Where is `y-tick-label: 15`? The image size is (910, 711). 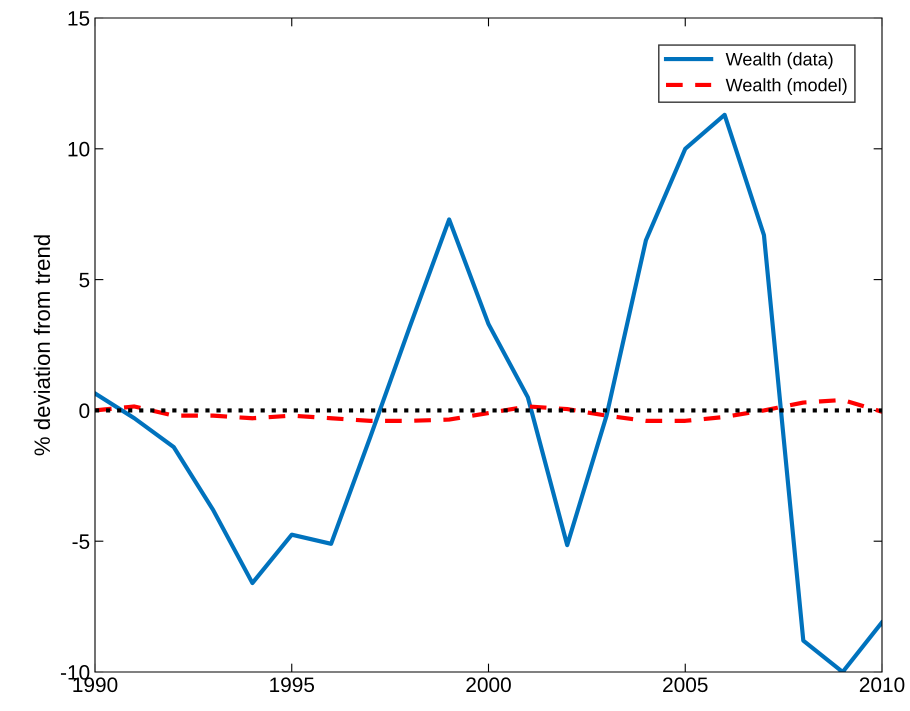 y-tick-label: 15 is located at coordinates (79, 18).